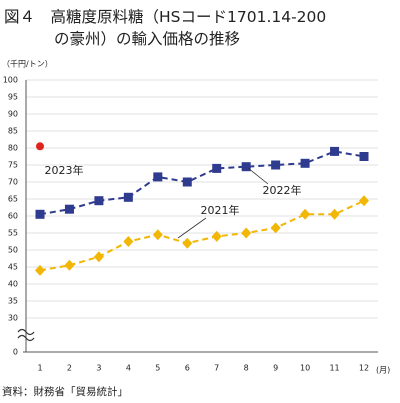 The image size is (400, 403). What do you see at coordinates (13, 267) in the screenshot?
I see `y-tick-label: 45` at bounding box center [13, 267].